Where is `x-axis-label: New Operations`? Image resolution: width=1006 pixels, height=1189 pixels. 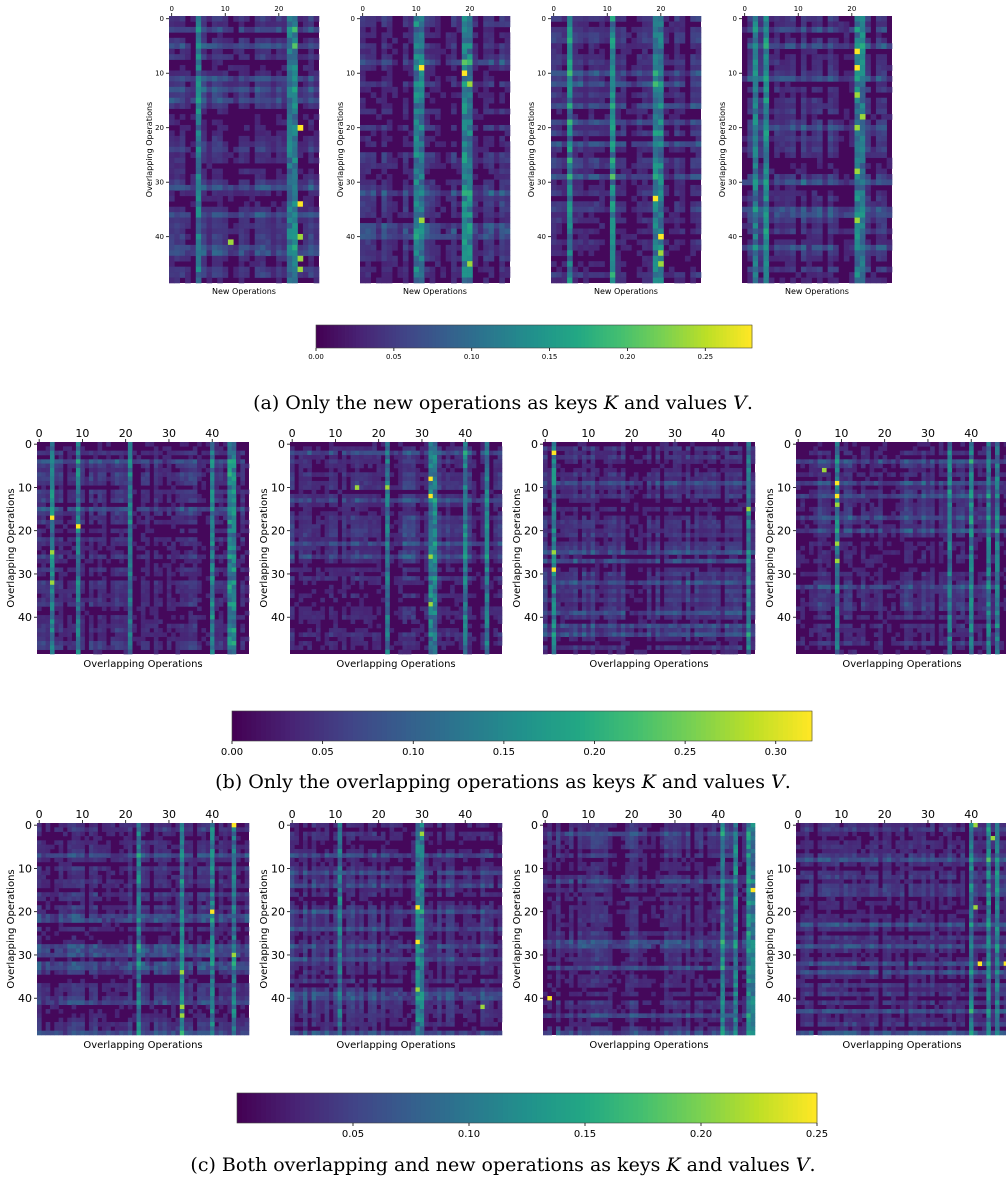 x-axis-label: New Operations is located at coordinates (626, 291).